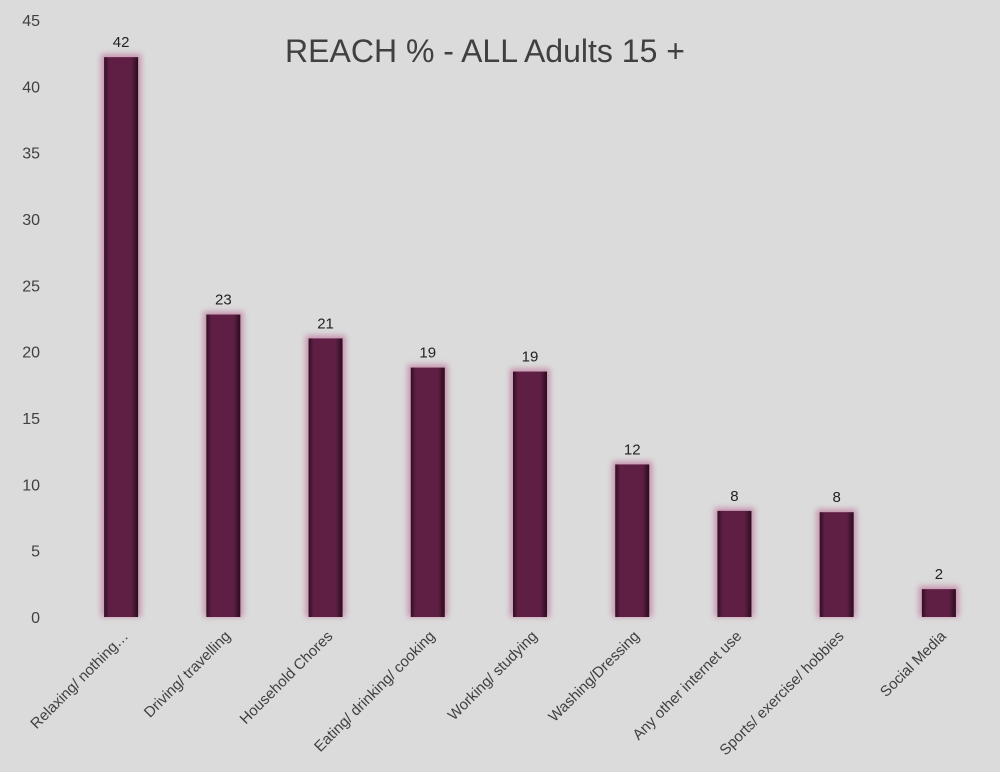 This screenshot has height=772, width=1000. I want to click on x-tick-label: Washing/Dressing, so click(594, 677).